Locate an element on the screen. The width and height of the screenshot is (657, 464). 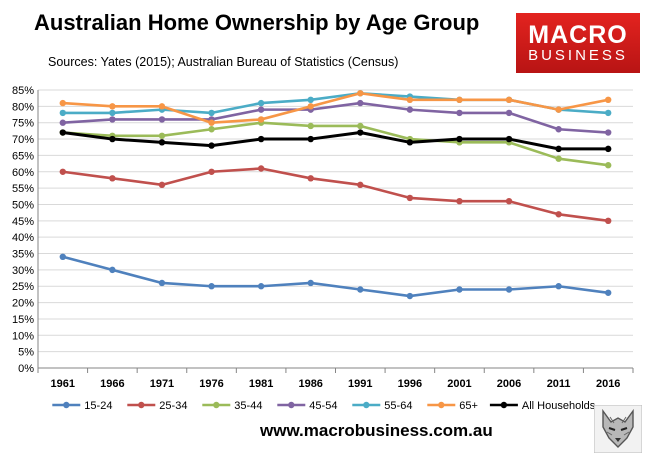
legend-label: 15-24 is located at coordinates (98, 406).